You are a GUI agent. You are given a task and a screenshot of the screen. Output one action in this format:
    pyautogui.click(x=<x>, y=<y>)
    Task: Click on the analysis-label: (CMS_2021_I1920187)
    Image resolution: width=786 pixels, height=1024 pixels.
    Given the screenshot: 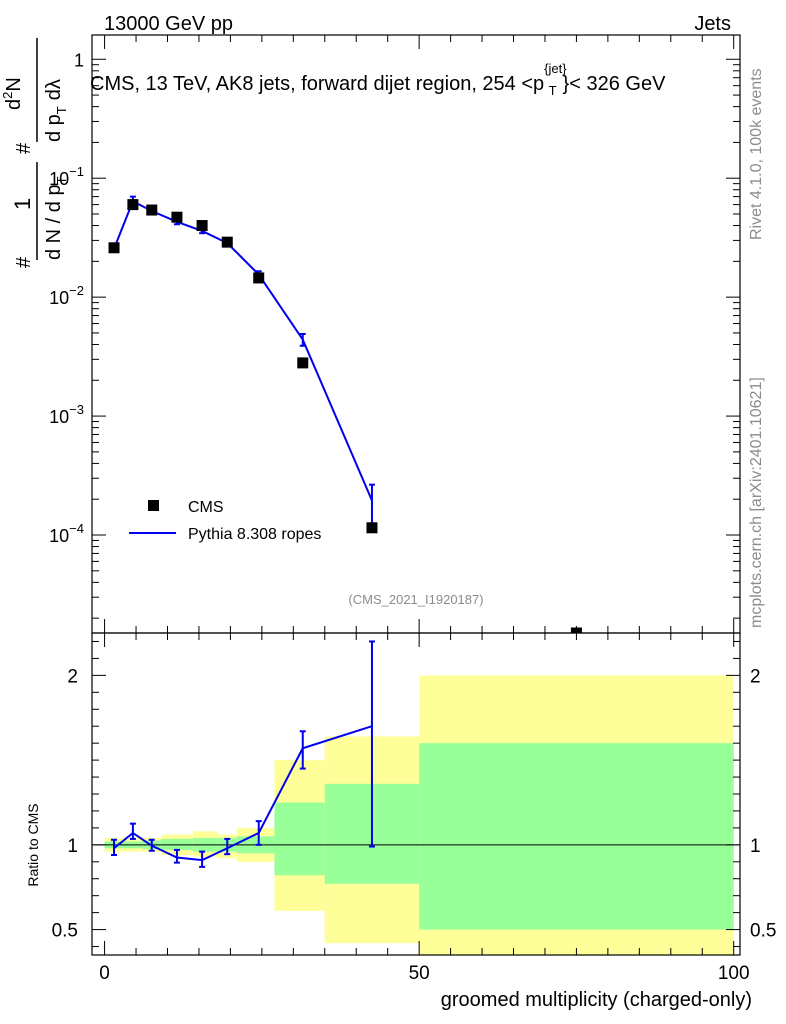 What is the action you would take?
    pyautogui.click(x=415, y=599)
    